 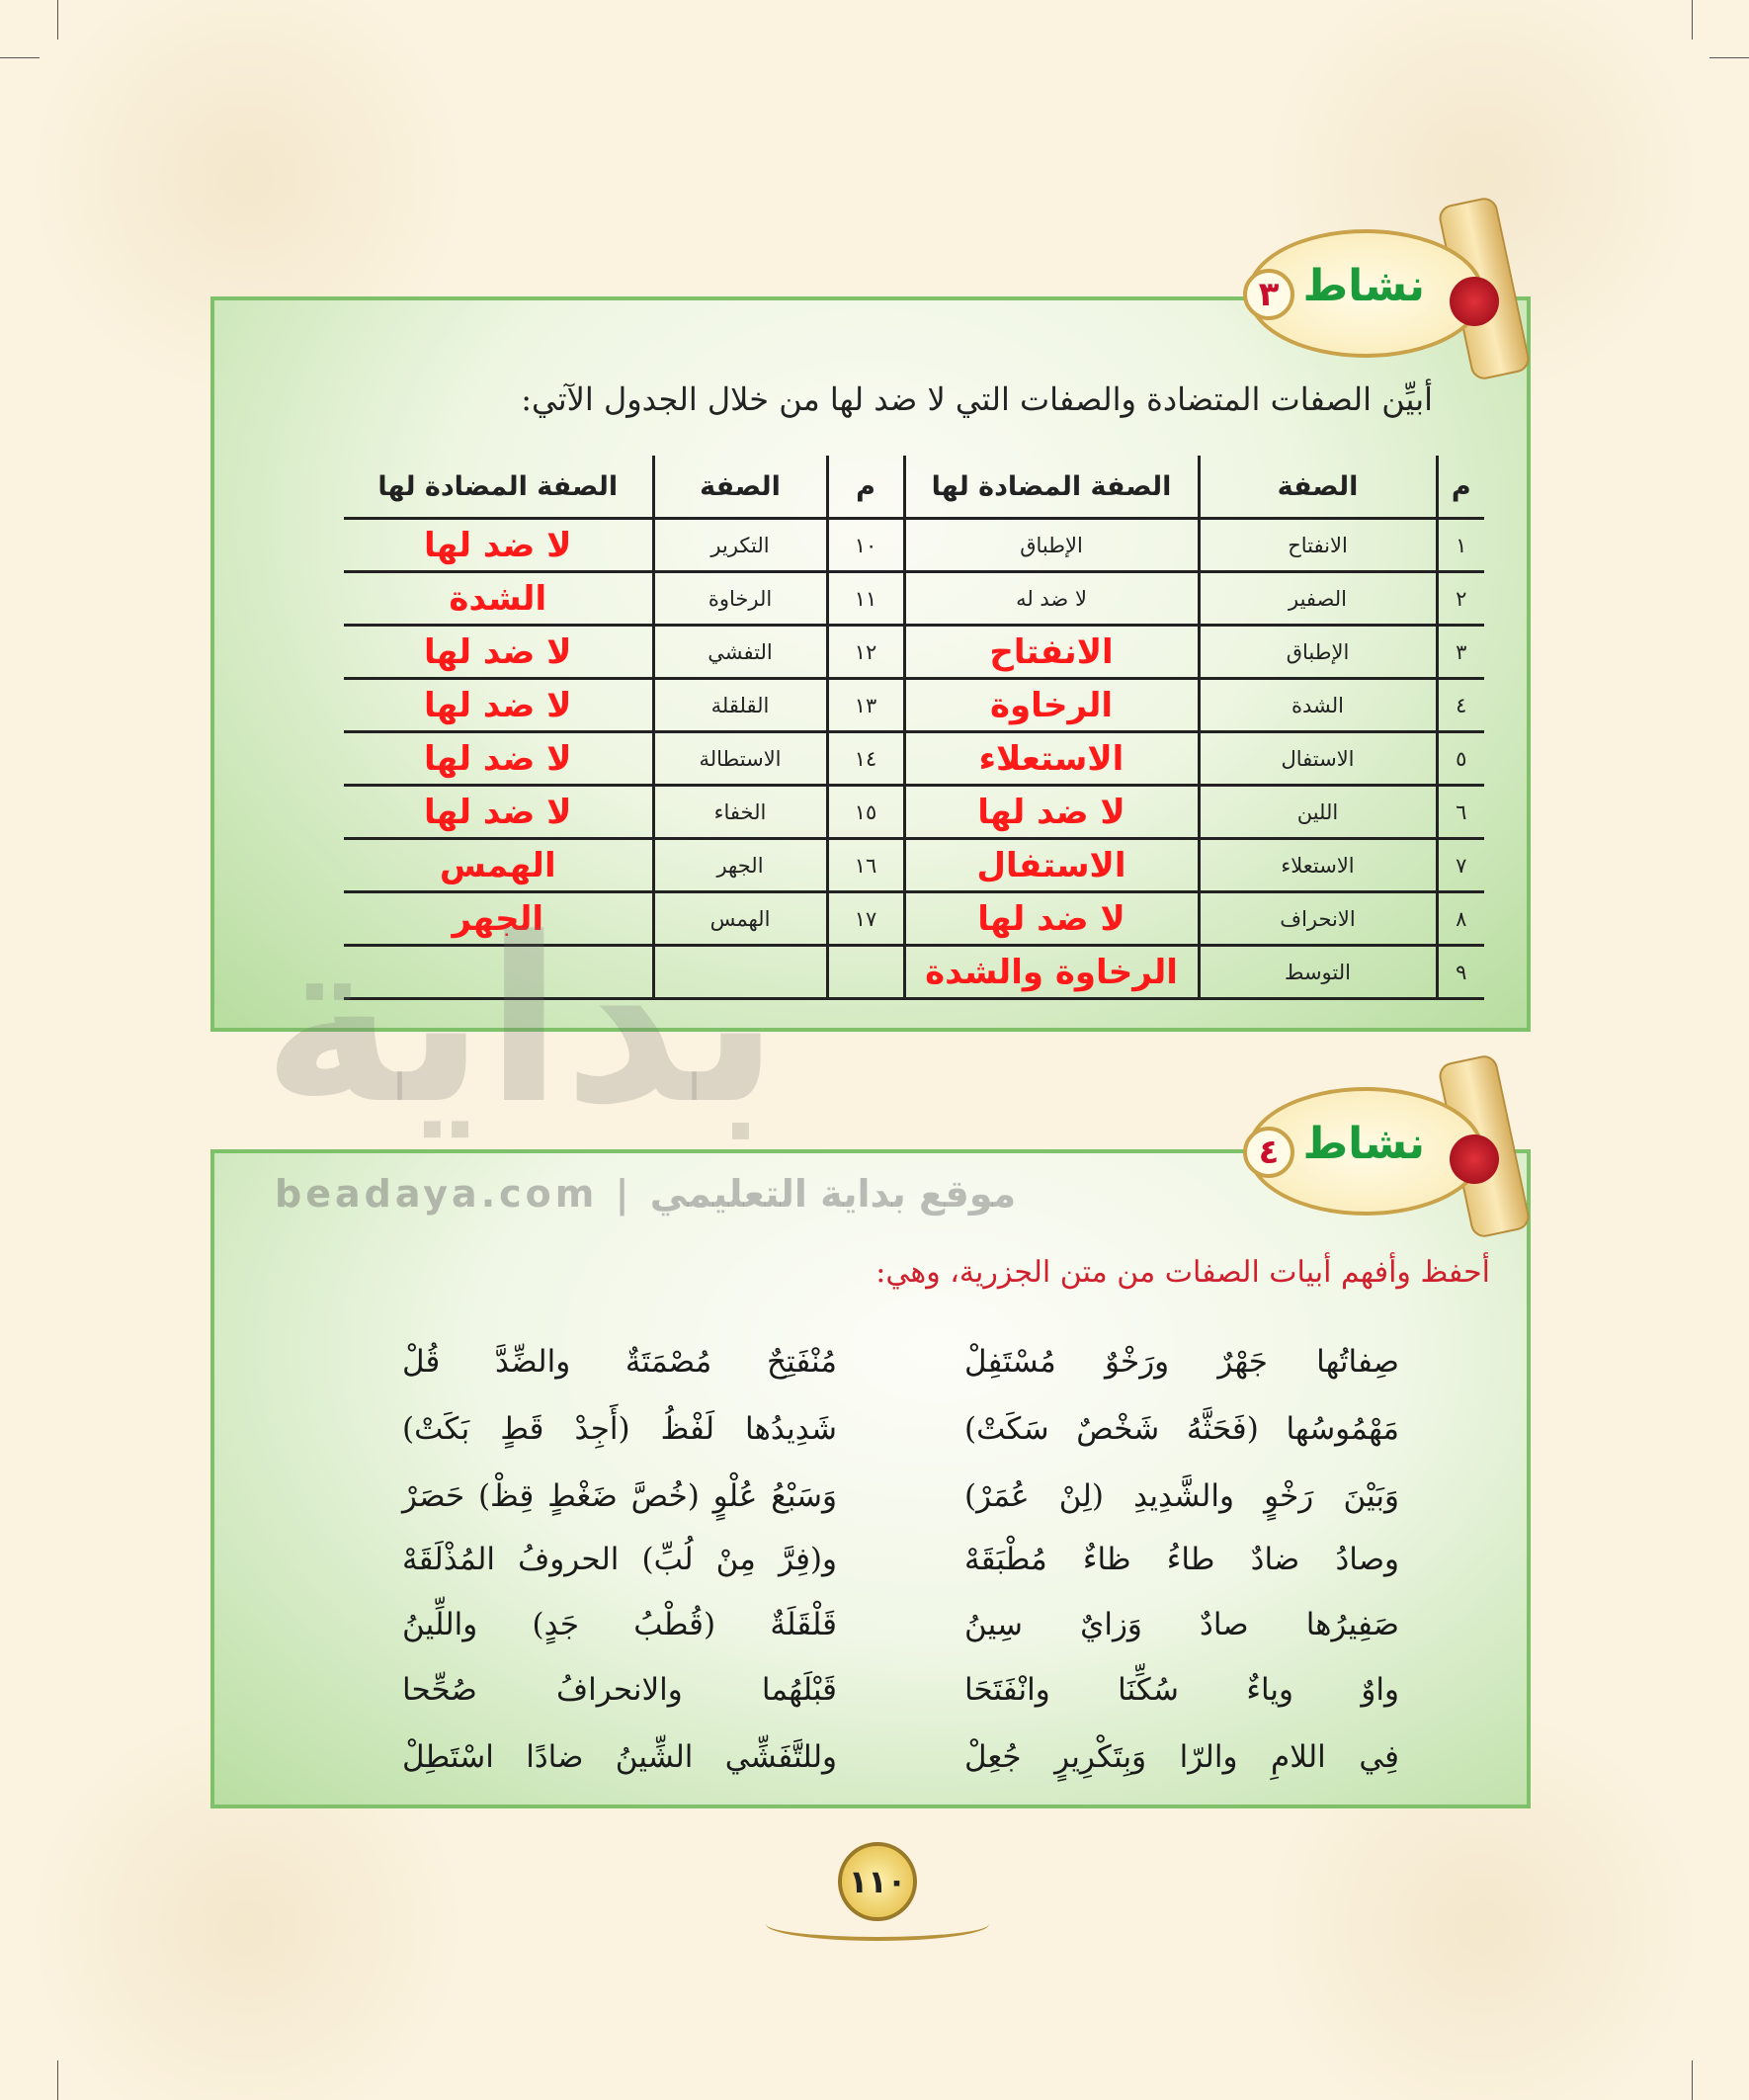 What do you see at coordinates (1460, 865) in the screenshot?
I see `row-number: ٧` at bounding box center [1460, 865].